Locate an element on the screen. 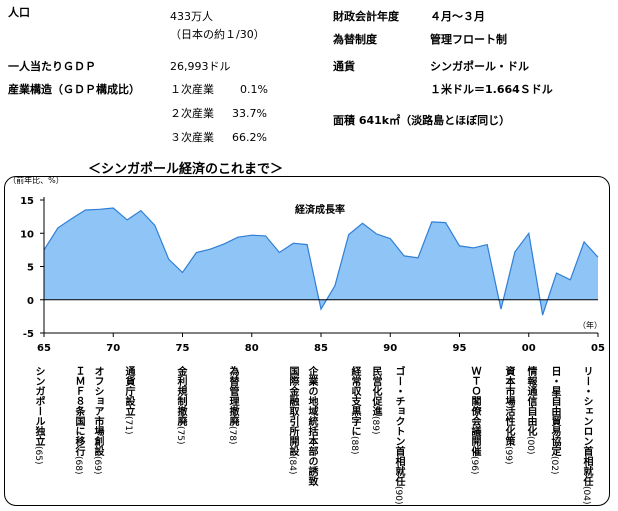 The height and width of the screenshot is (511, 618). event-year: (02) is located at coordinates (554, 465).